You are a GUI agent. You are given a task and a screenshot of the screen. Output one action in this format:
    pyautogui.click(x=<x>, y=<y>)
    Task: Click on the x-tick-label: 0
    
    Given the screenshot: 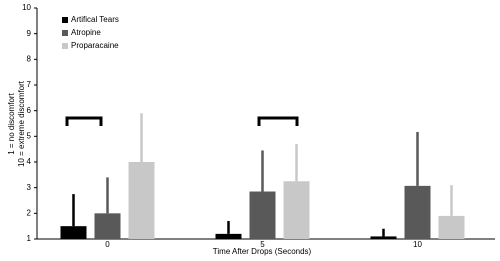 What is the action you would take?
    pyautogui.click(x=107, y=244)
    